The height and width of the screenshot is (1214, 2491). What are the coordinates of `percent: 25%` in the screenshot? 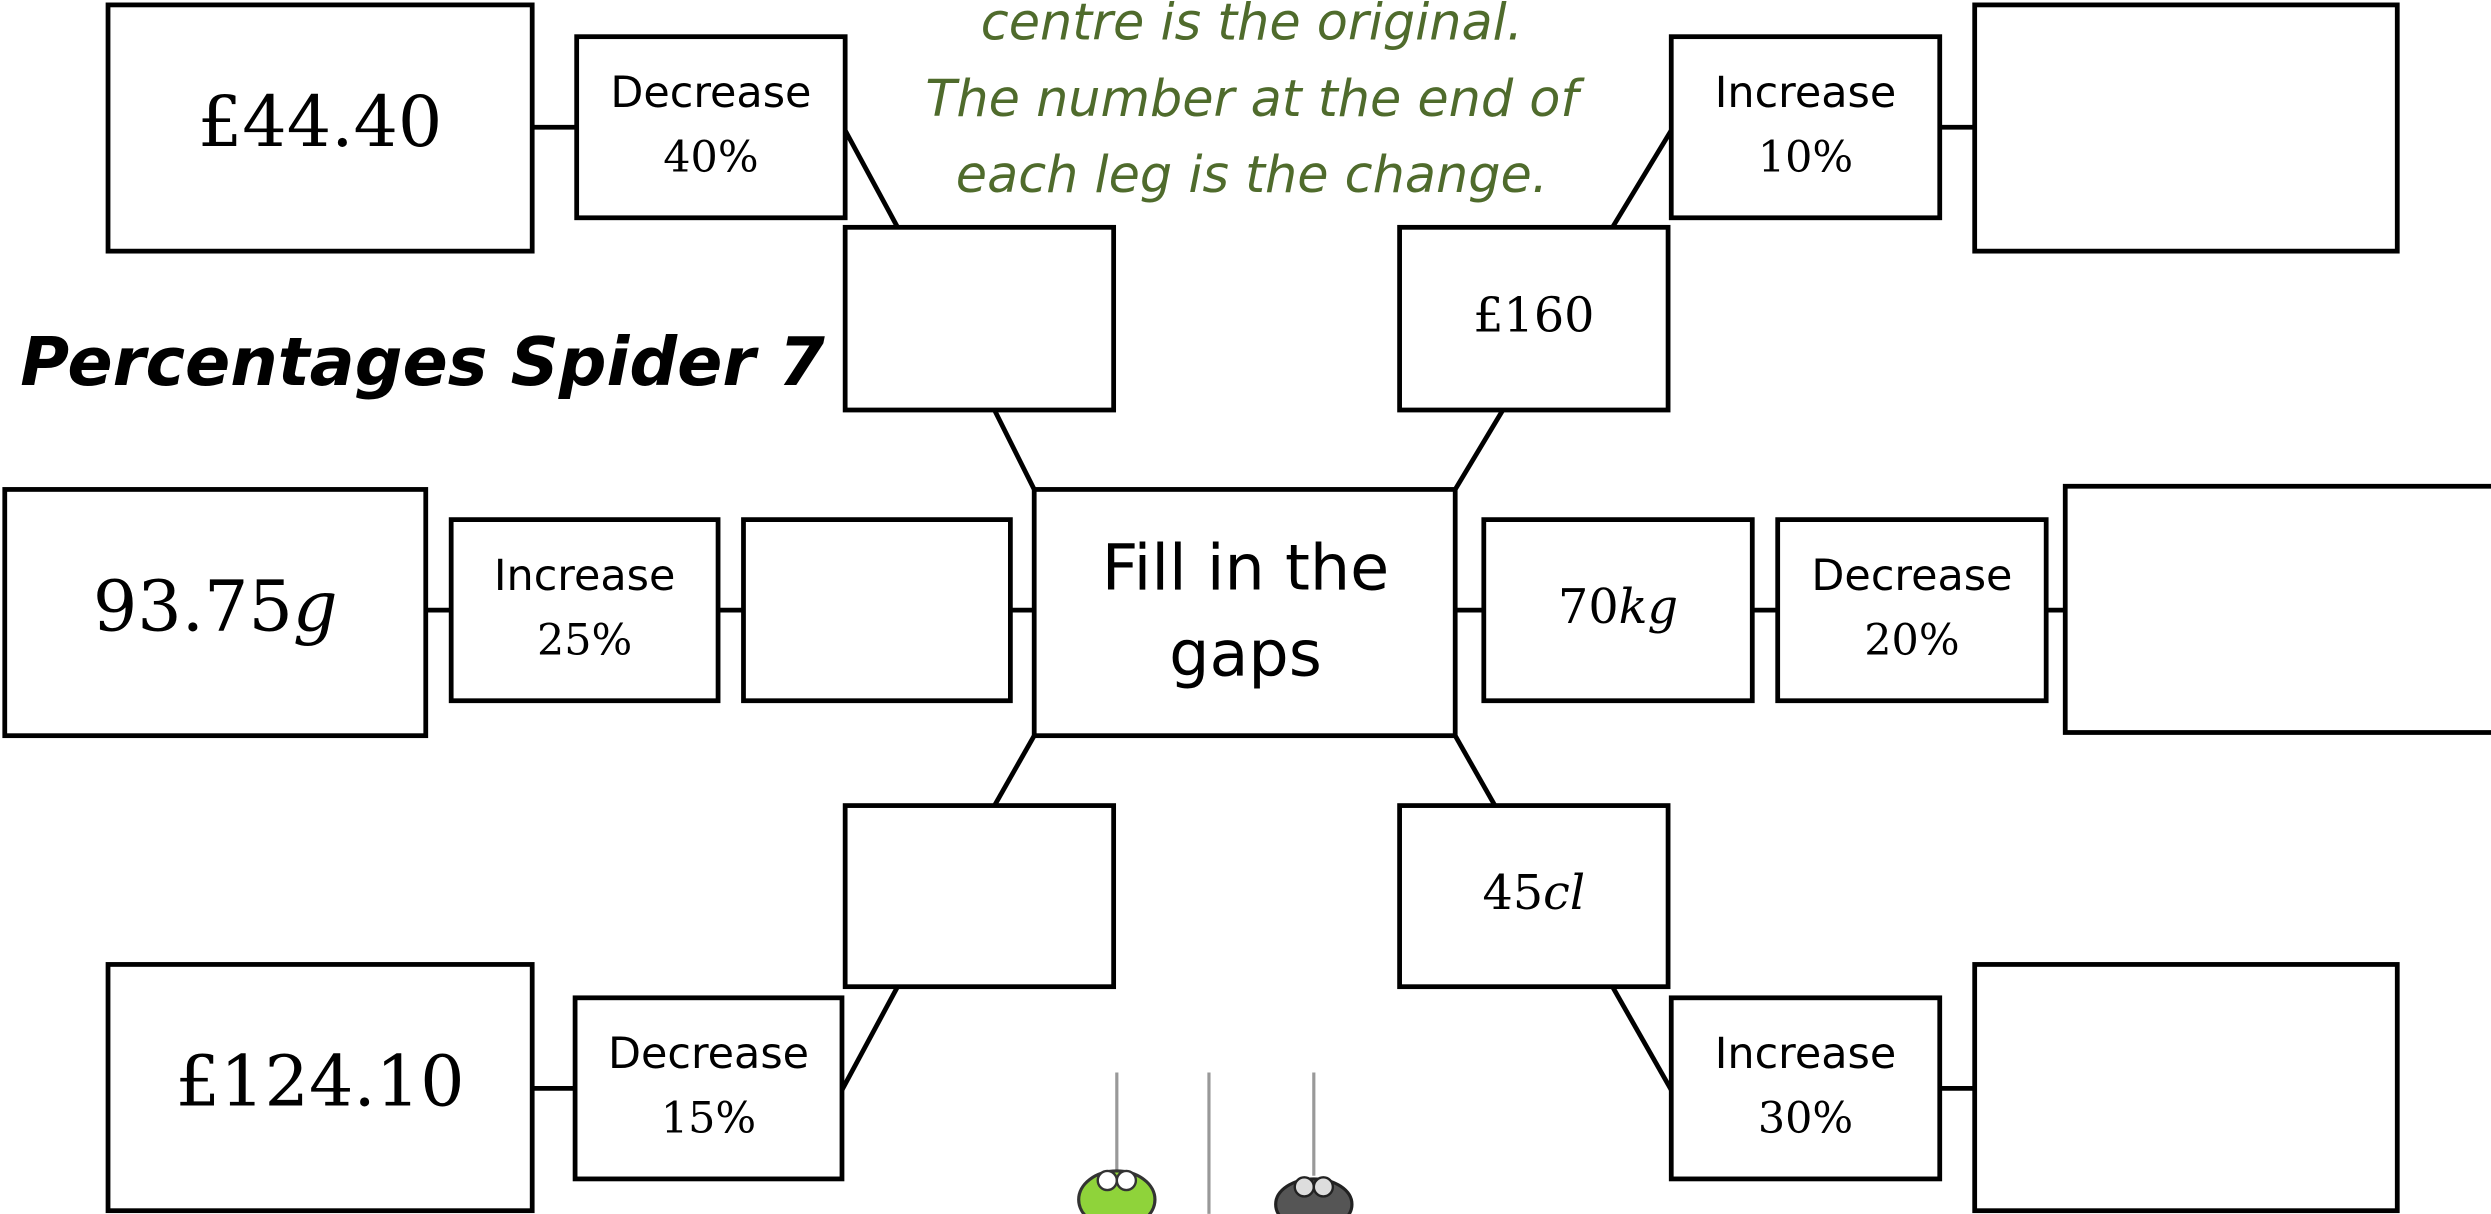 It's located at (584, 641).